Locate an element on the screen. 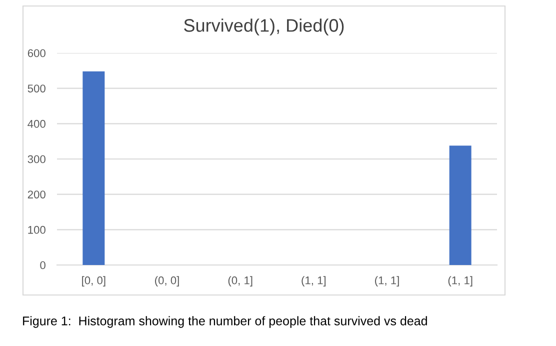 The height and width of the screenshot is (346, 556). caption: Figure 1: Histogram showing the number of people that survived vs dead is located at coordinates (225, 322).